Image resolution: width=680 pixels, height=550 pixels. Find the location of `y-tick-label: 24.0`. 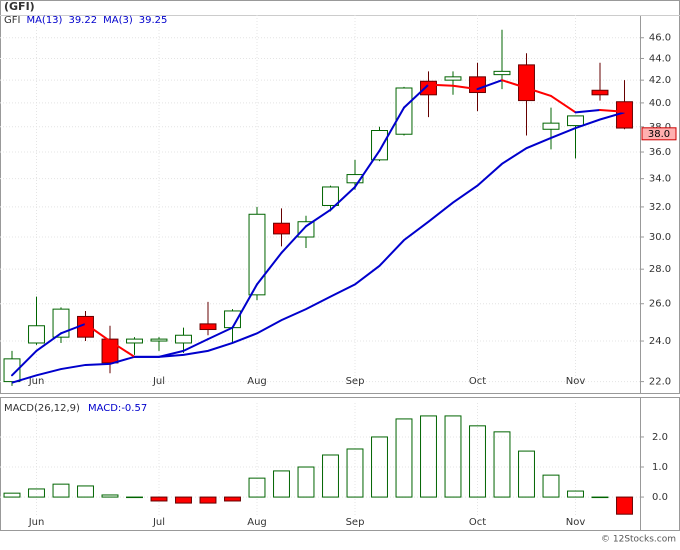

y-tick-label: 24.0 is located at coordinates (660, 341).